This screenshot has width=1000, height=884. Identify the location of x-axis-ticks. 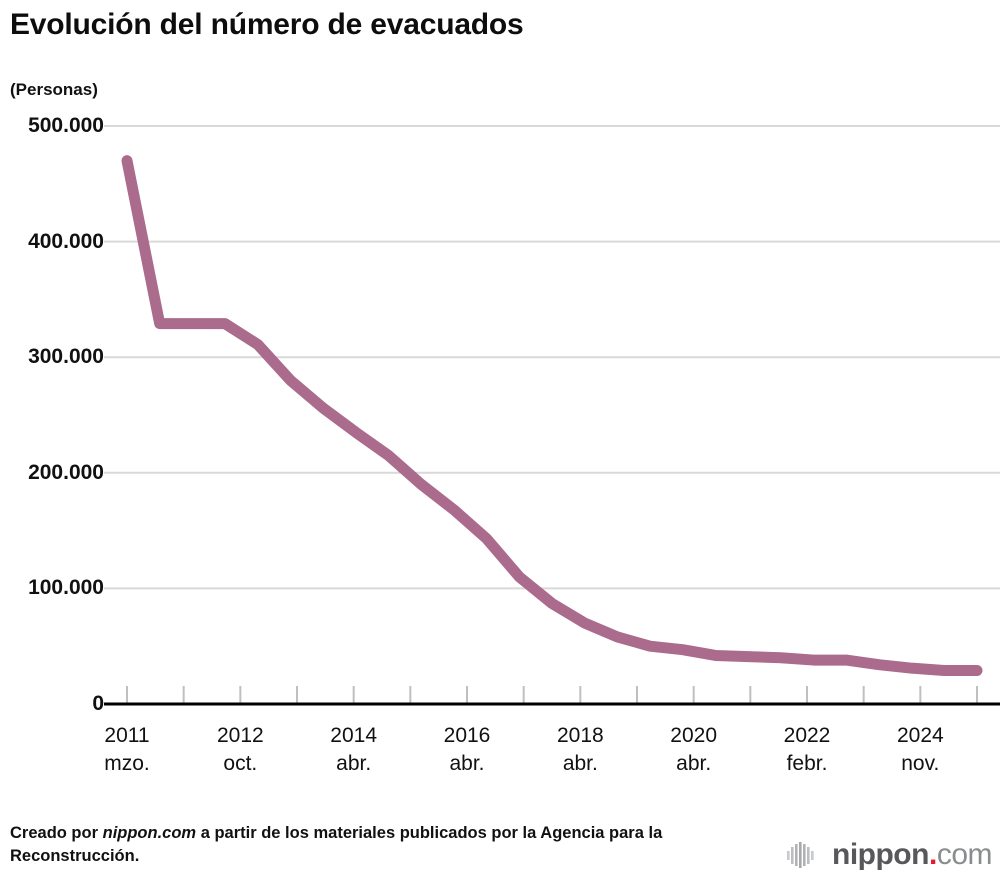
(552, 695).